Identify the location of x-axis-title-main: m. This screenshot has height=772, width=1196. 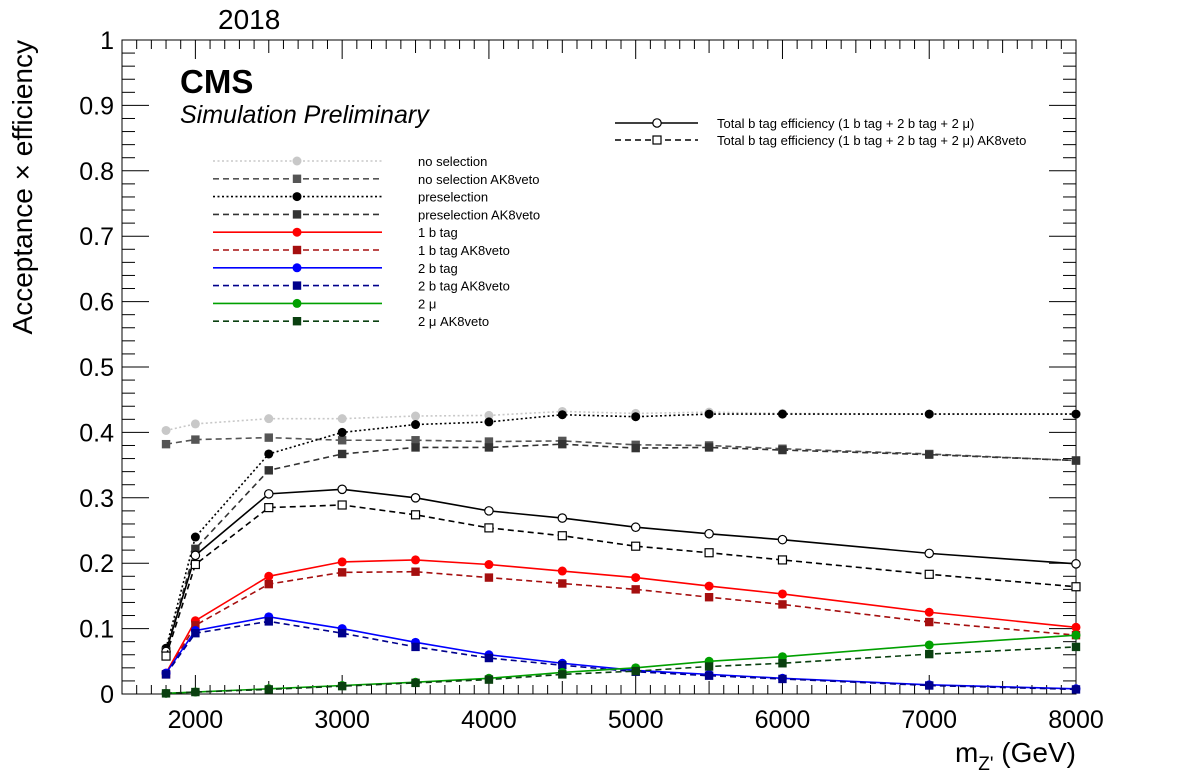
(966, 752).